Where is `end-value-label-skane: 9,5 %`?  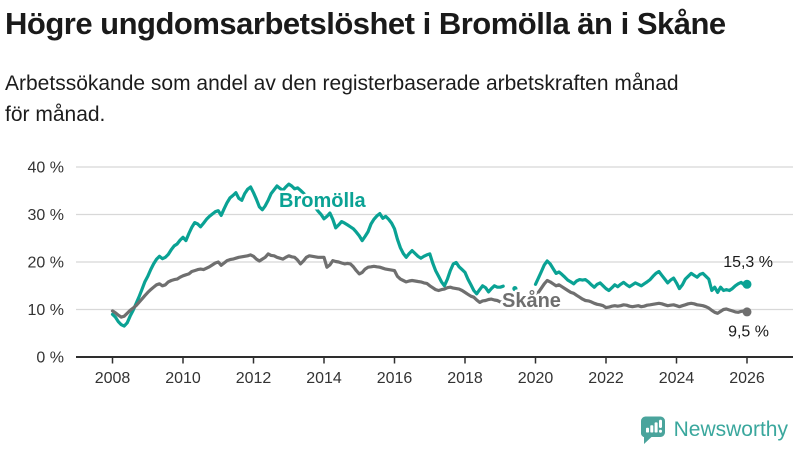 end-value-label-skane: 9,5 % is located at coordinates (748, 332).